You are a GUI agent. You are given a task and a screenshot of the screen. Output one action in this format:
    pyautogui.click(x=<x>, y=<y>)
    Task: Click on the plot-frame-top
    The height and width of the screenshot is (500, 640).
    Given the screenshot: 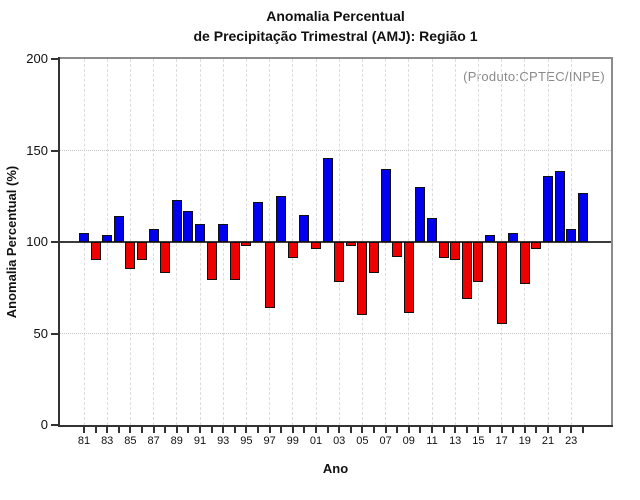 What is the action you would take?
    pyautogui.click(x=335, y=58)
    